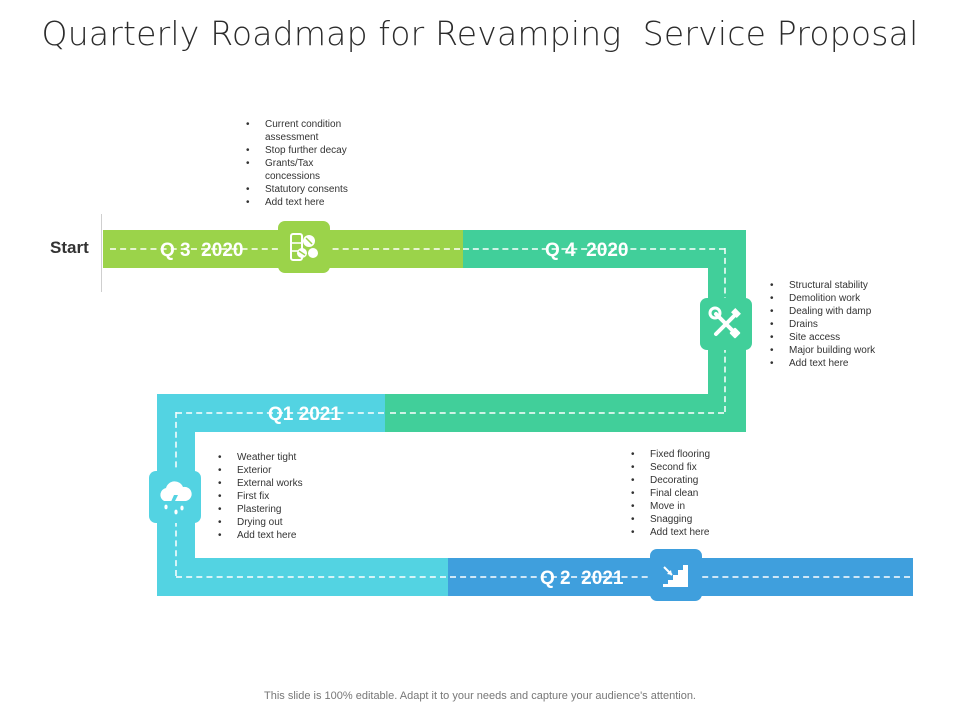 The height and width of the screenshot is (720, 960). I want to click on start-marker-line, so click(101, 253).